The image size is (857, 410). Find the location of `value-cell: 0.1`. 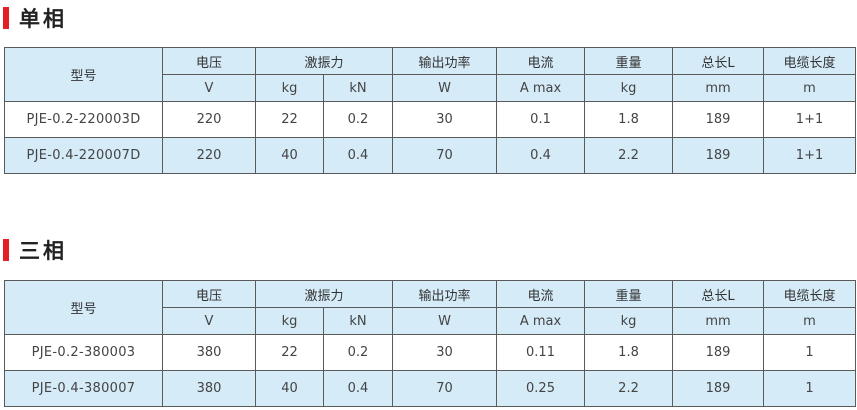

value-cell: 0.1 is located at coordinates (541, 119).